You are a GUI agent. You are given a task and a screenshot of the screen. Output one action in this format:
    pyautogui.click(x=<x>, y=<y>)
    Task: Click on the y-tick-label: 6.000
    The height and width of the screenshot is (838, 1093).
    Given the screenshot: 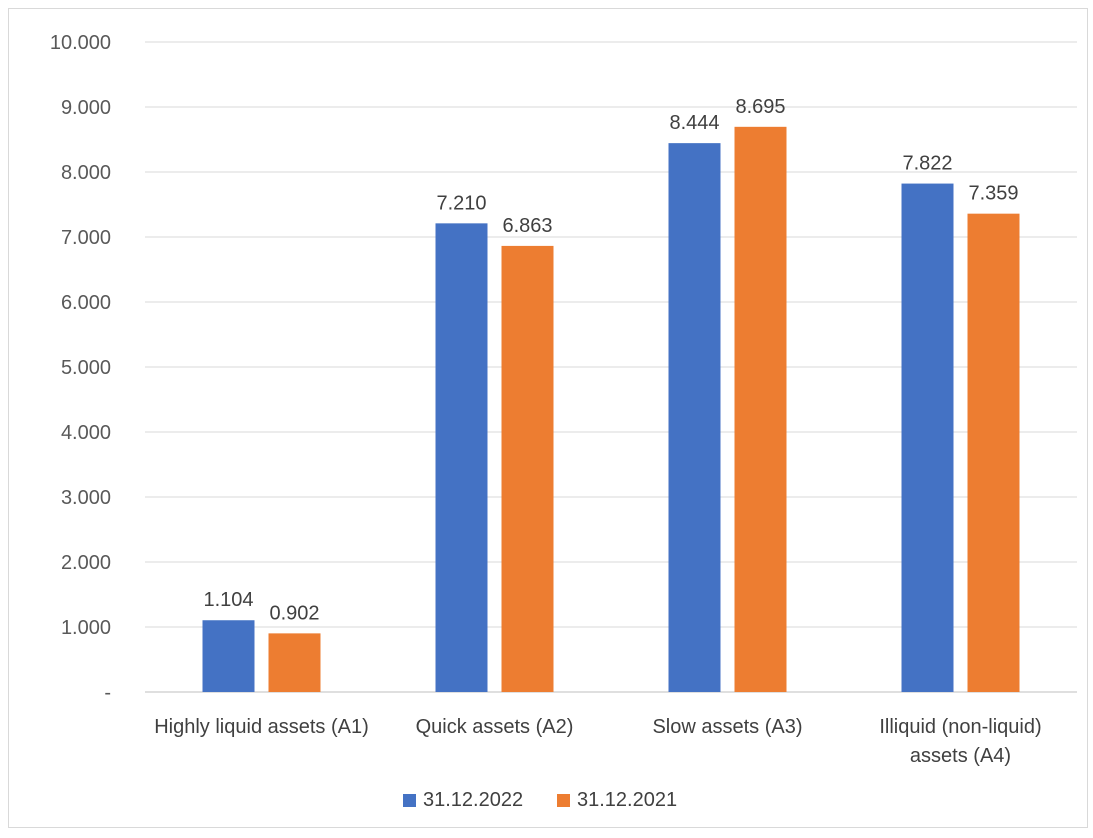 What is the action you would take?
    pyautogui.click(x=86, y=303)
    